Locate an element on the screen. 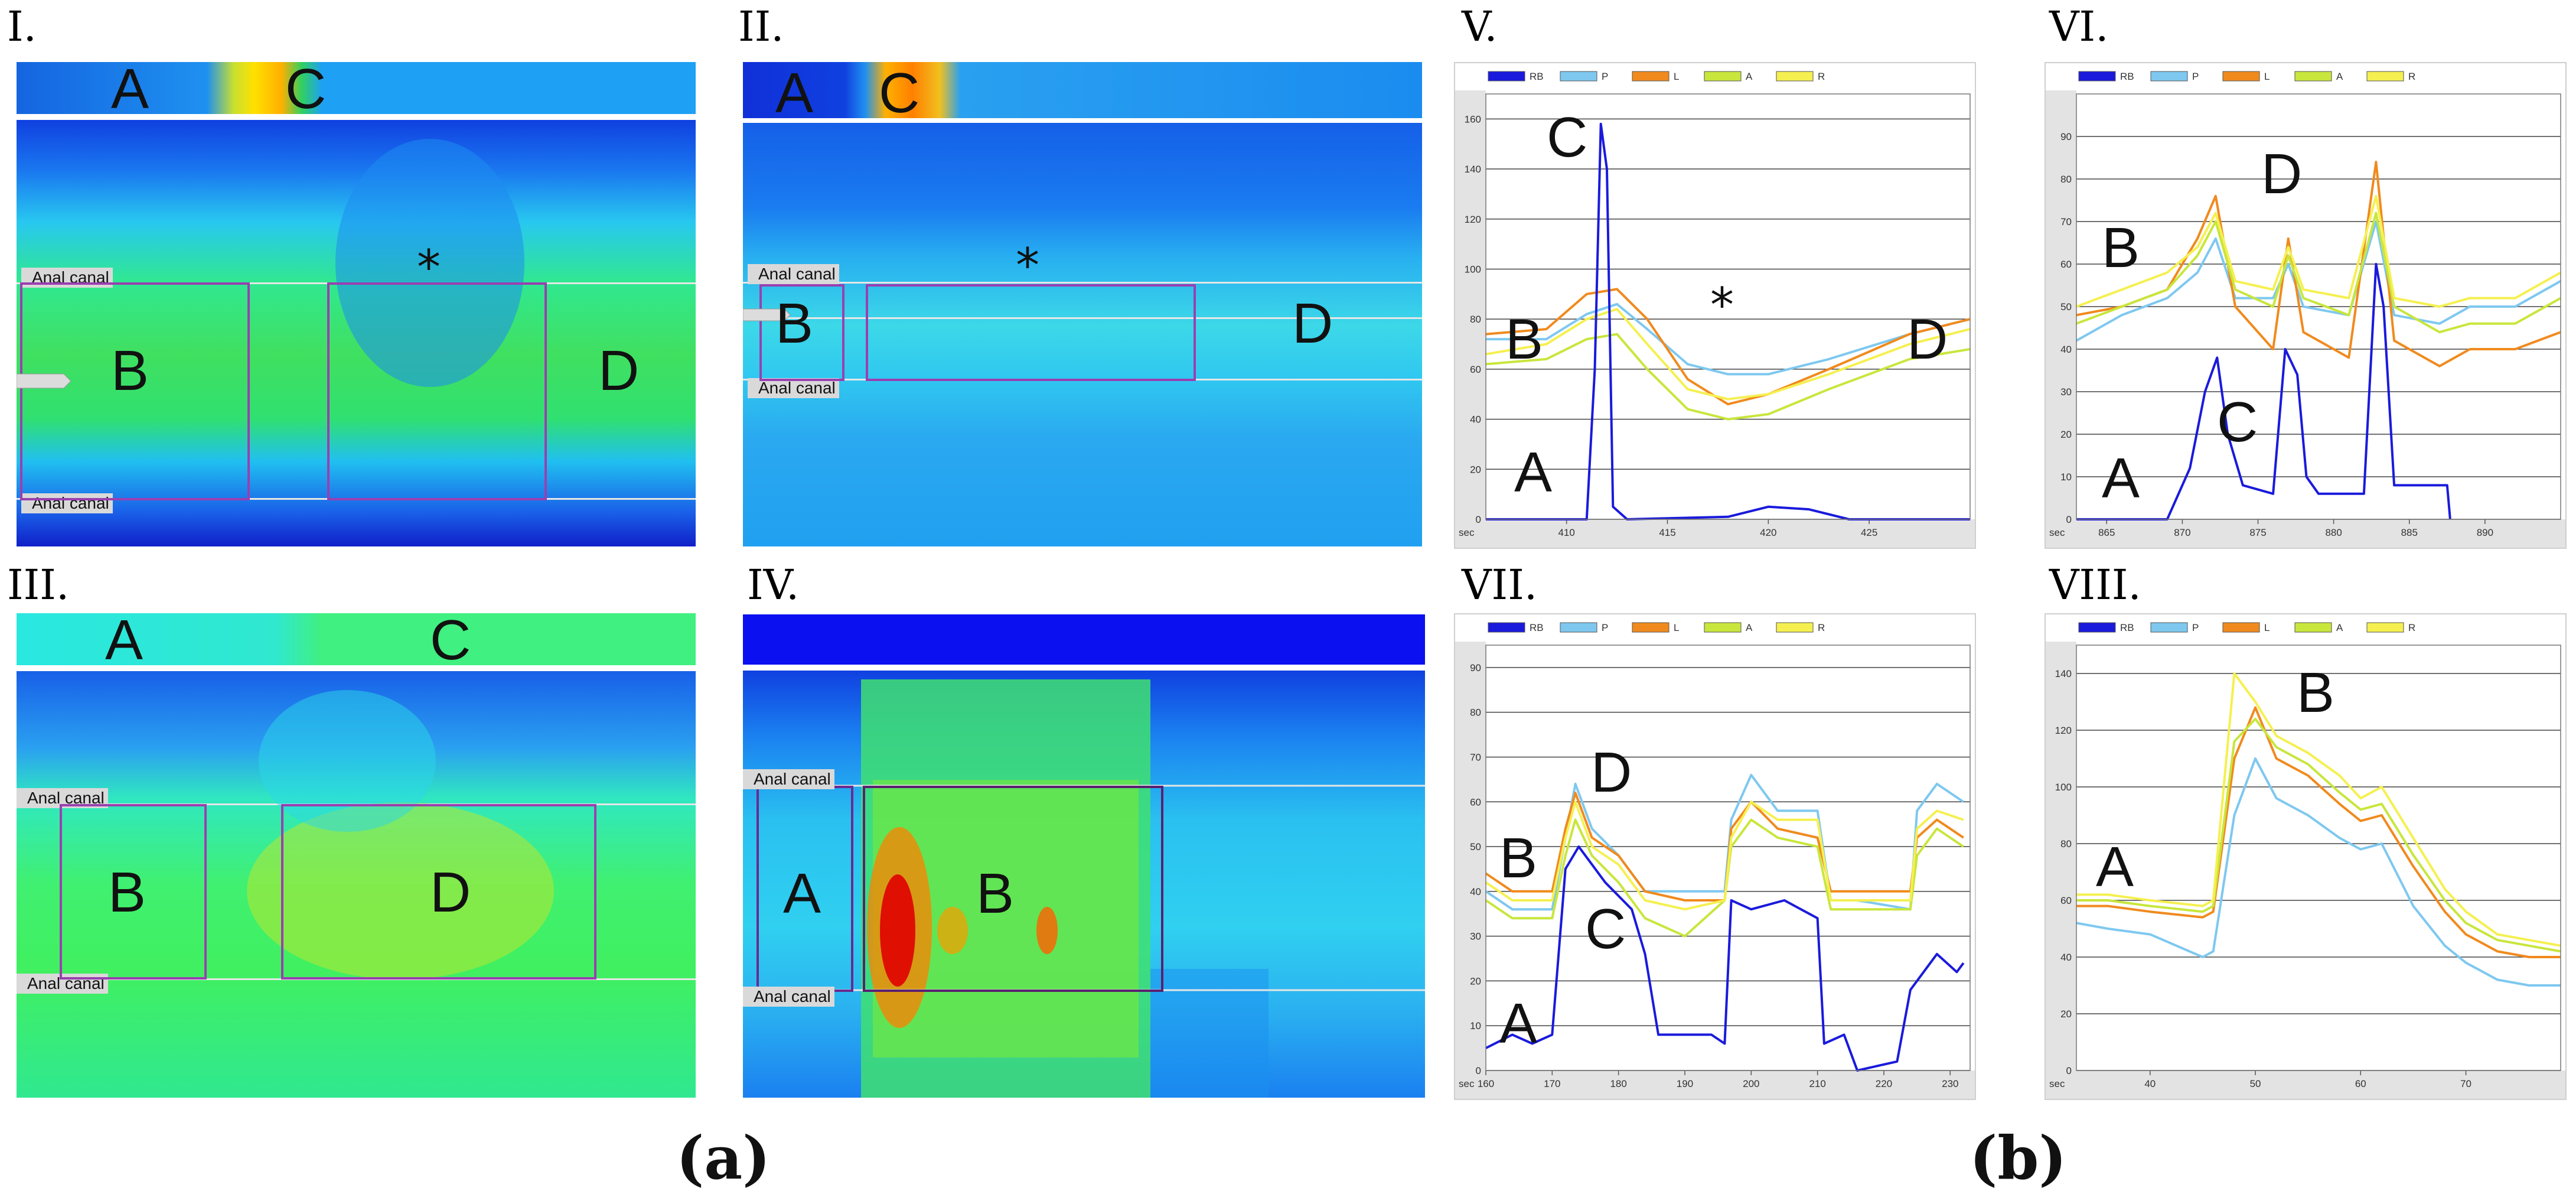 The width and height of the screenshot is (2576, 1204). panel-label-iv: IV. is located at coordinates (773, 585).